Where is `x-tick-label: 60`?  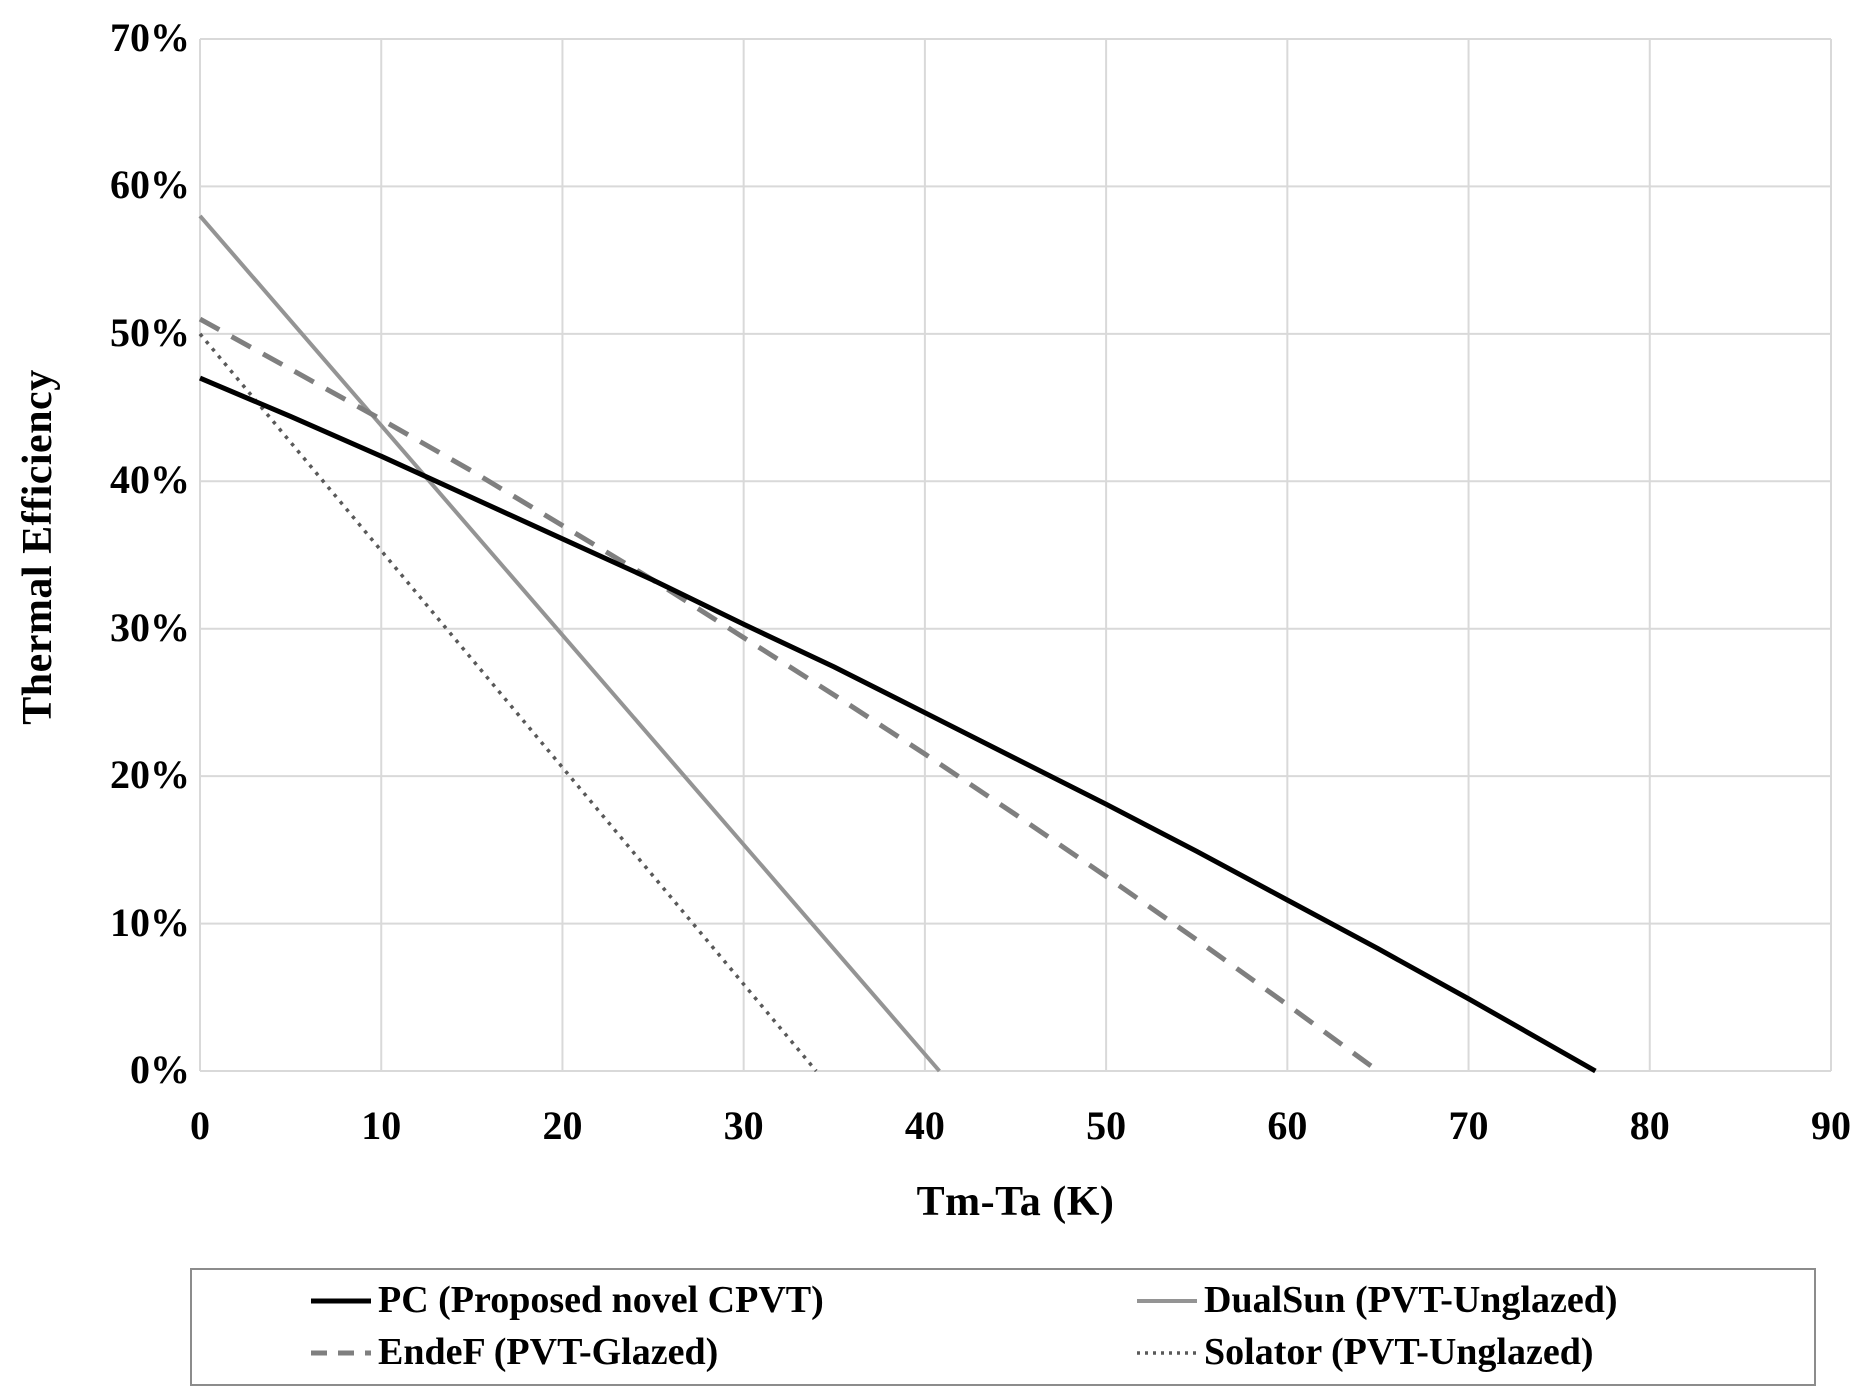
x-tick-label: 60 is located at coordinates (1287, 1125).